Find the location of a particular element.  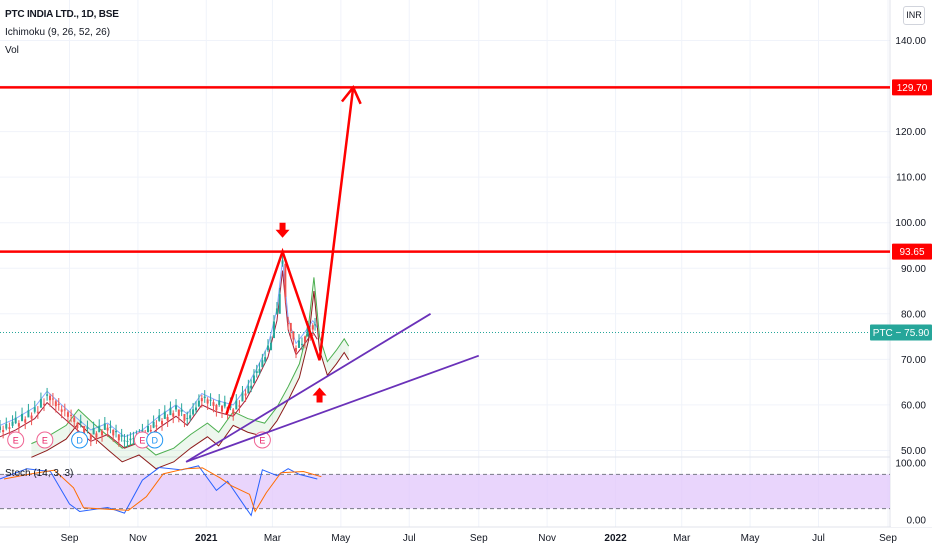

time-tick-label: 2022 is located at coordinates (615, 538).